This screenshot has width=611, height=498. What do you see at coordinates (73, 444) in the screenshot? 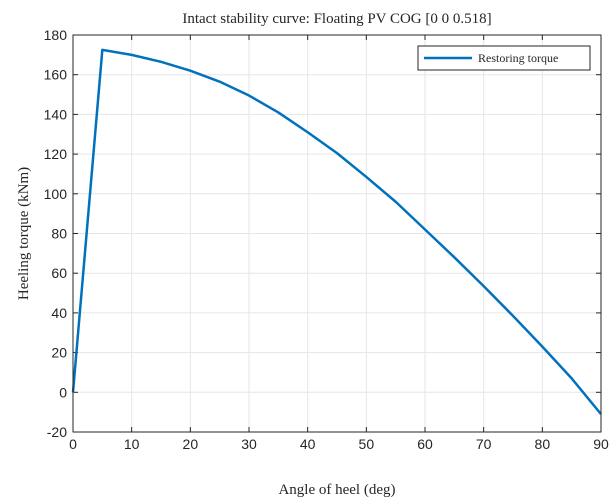
I see `x-tick-label: 0` at bounding box center [73, 444].